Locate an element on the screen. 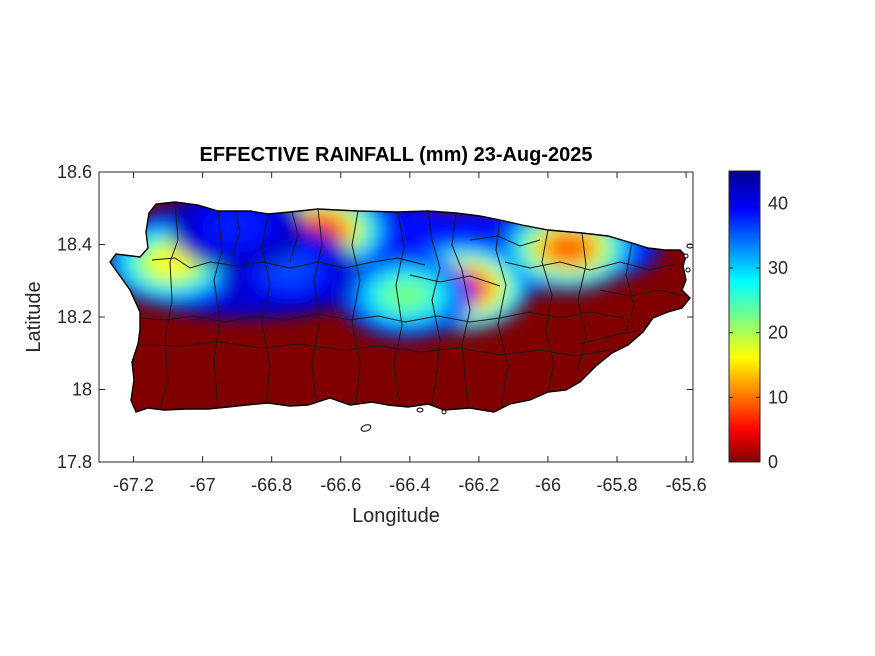 This screenshot has width=875, height=656. x-tick-label: -66.8 is located at coordinates (271, 485).